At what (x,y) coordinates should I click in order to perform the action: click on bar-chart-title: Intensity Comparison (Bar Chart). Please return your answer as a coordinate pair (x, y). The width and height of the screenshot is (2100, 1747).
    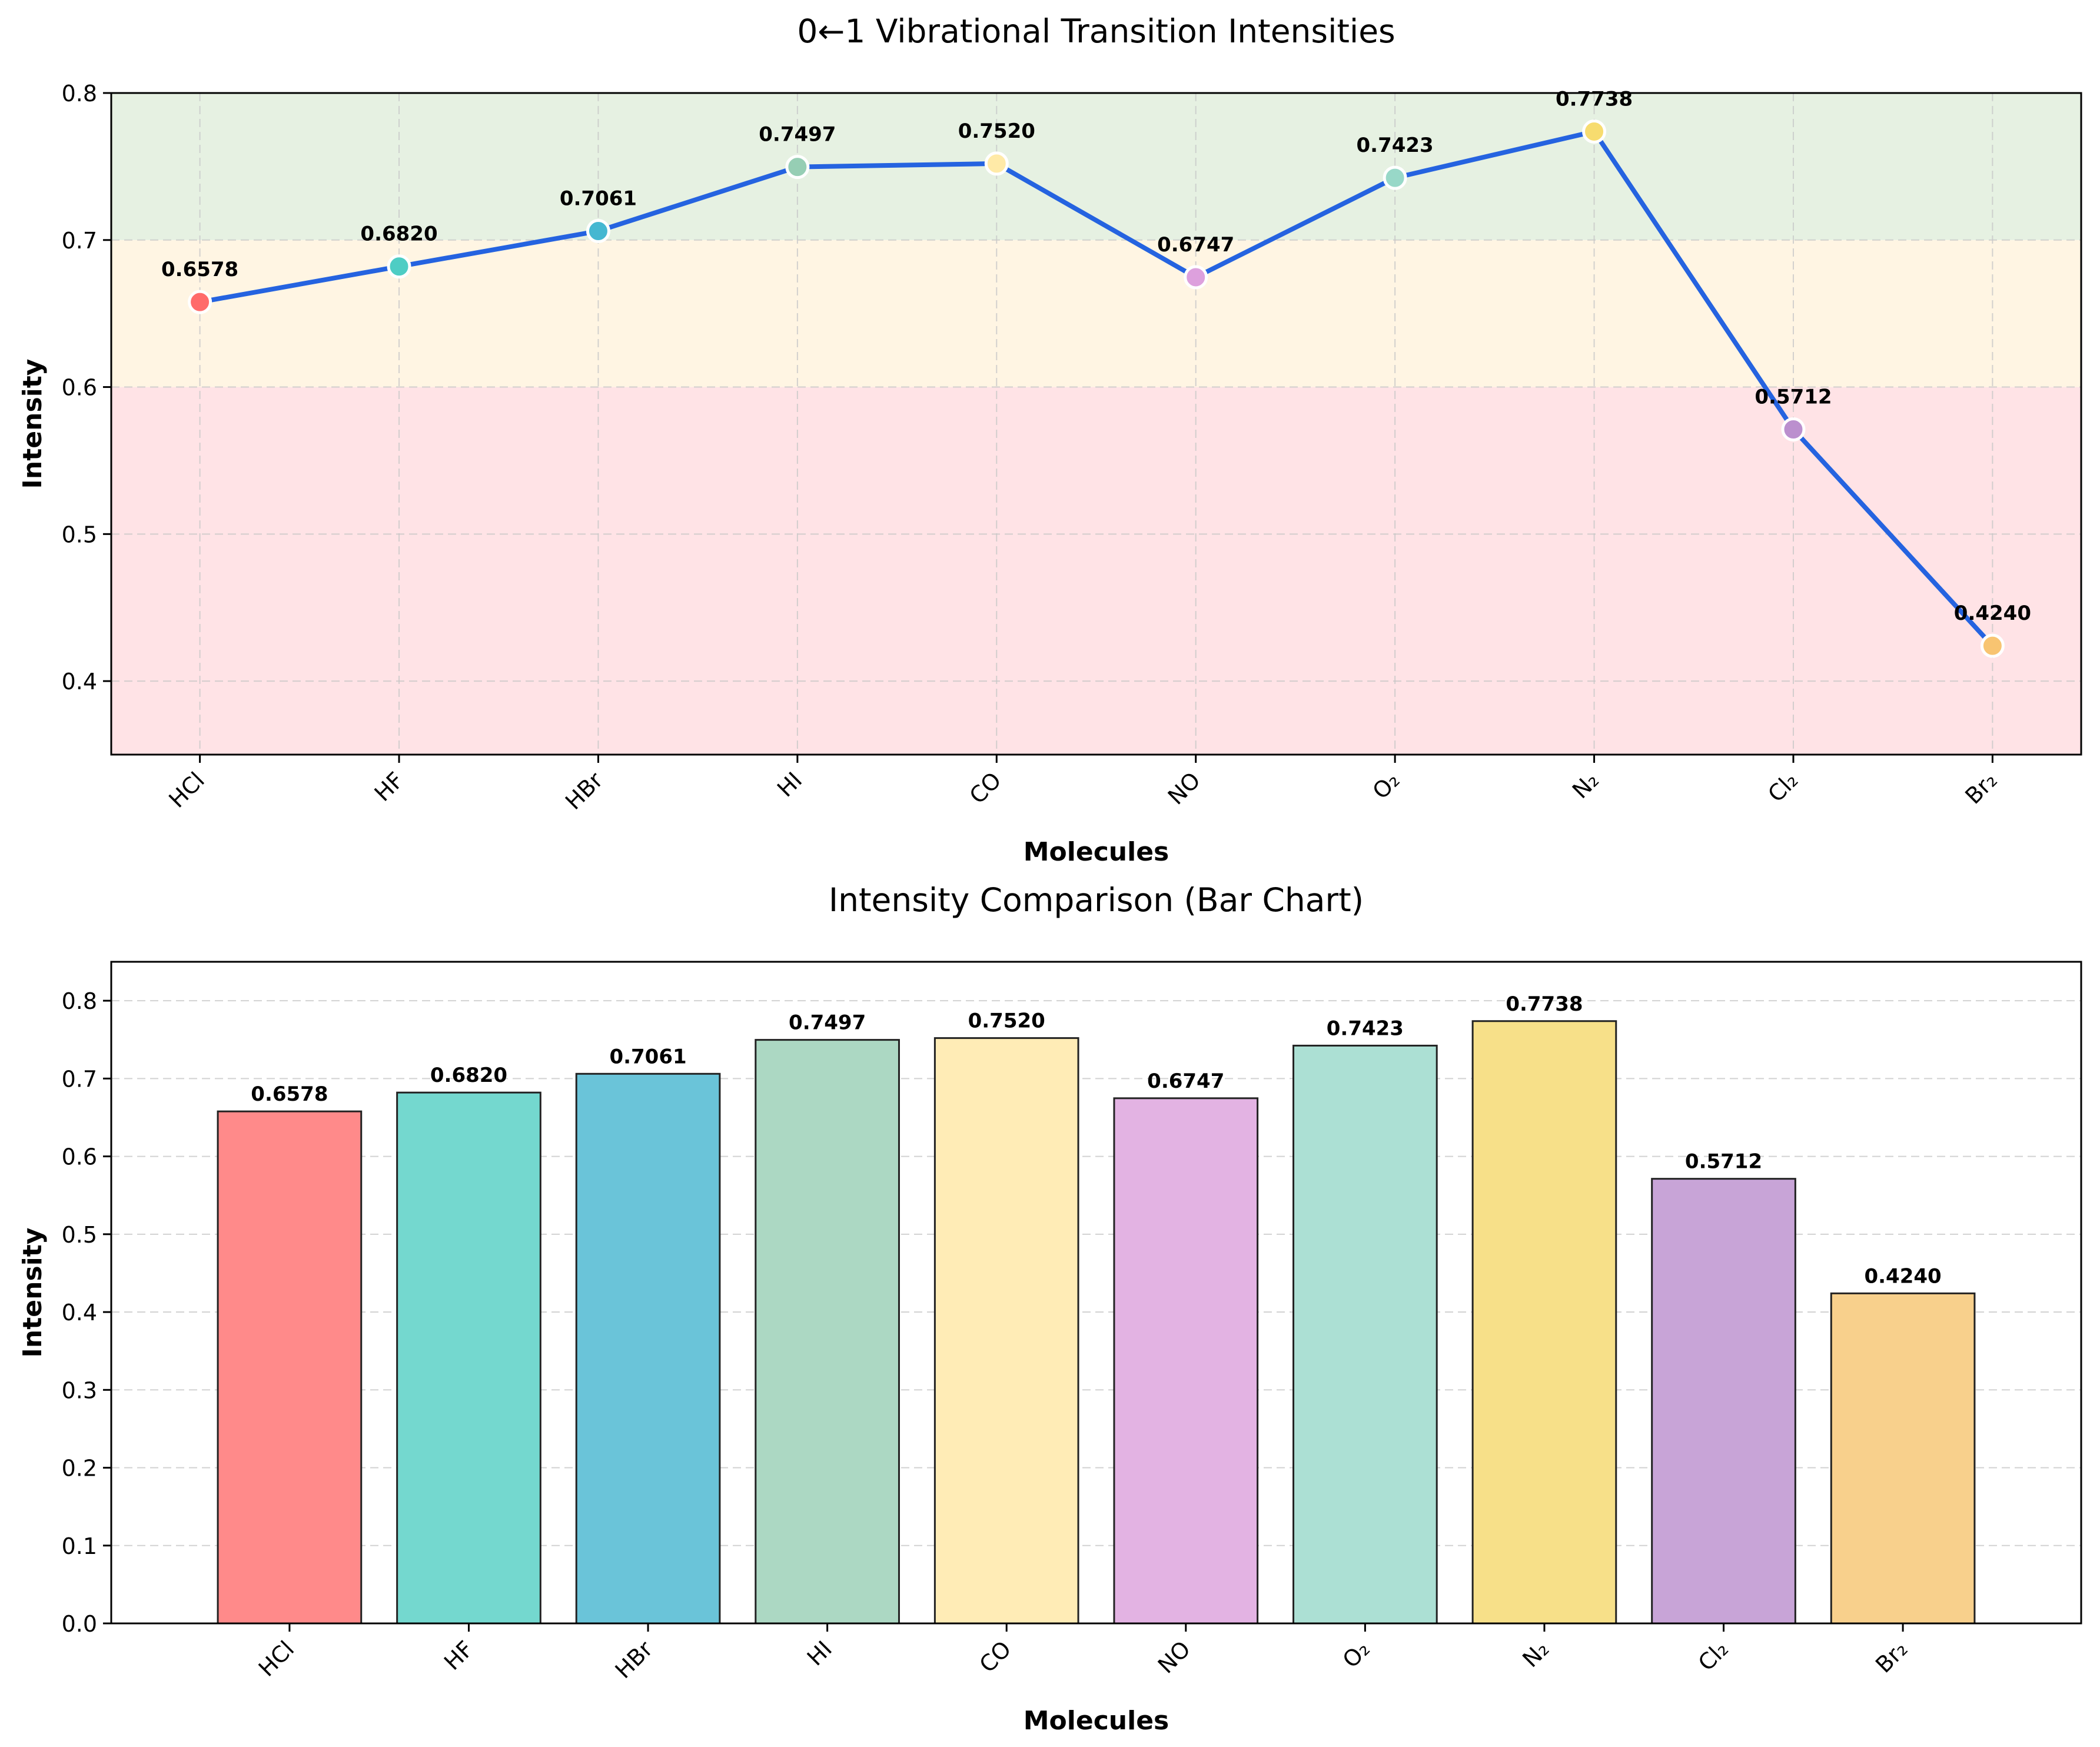
    Looking at the image, I should click on (1096, 900).